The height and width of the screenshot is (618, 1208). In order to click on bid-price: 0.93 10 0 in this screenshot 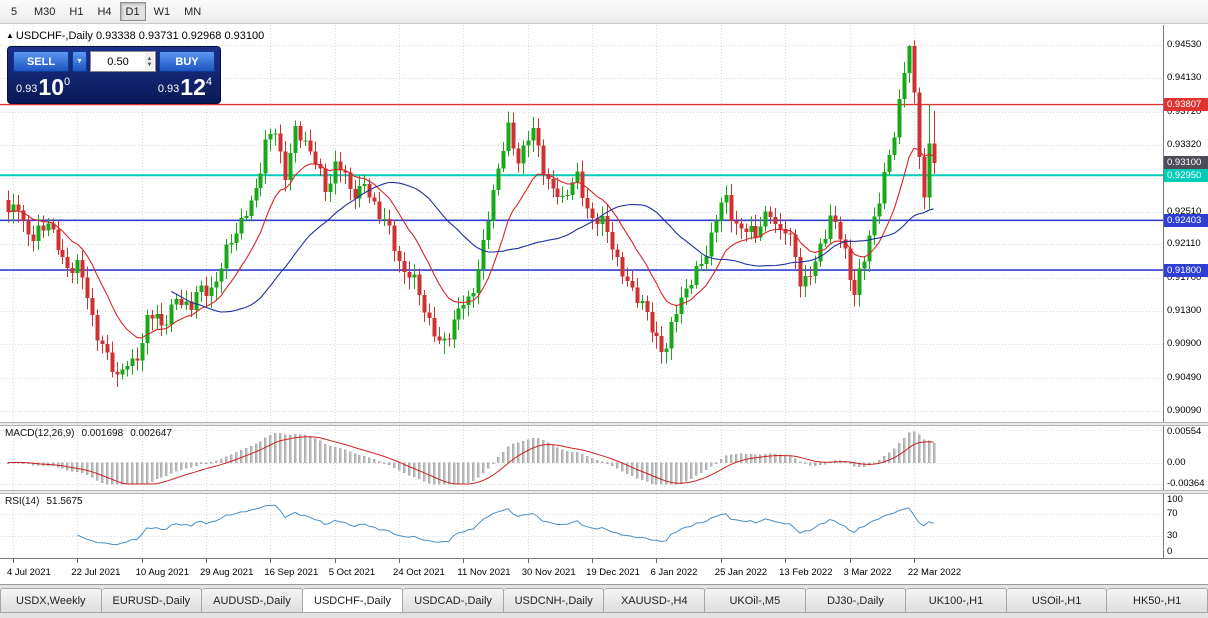, I will do `click(43, 87)`.